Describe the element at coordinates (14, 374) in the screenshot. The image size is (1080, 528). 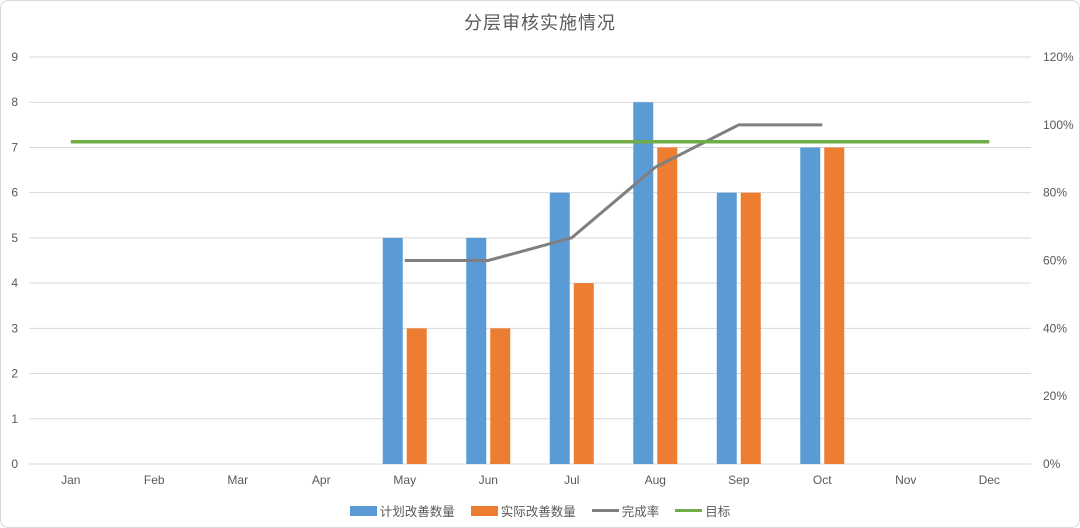
I see `left-axis-tick-label: 2` at that location.